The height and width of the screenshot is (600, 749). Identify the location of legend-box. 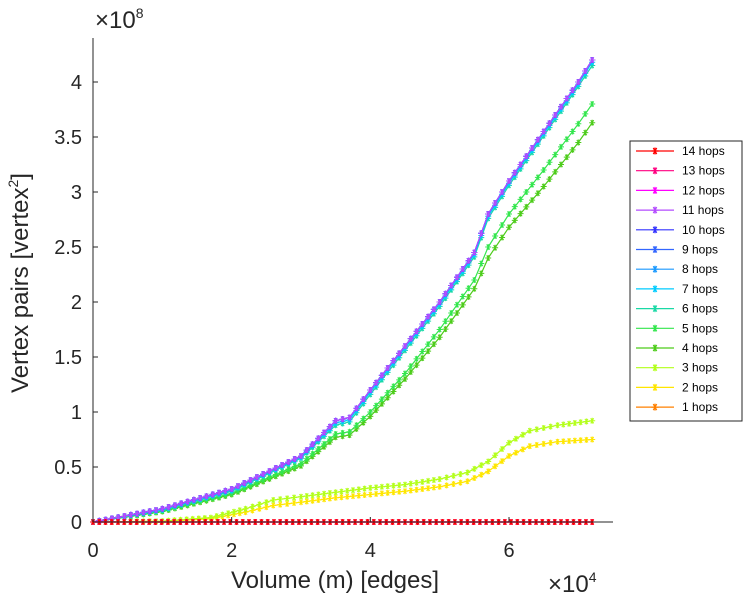
(686, 281).